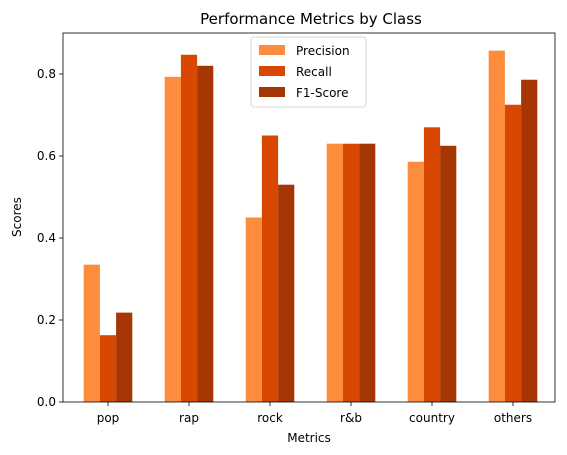 Image resolution: width=567 pixels, height=455 pixels. Describe the element at coordinates (272, 92) in the screenshot. I see `legend-swatch-f1-score` at that location.